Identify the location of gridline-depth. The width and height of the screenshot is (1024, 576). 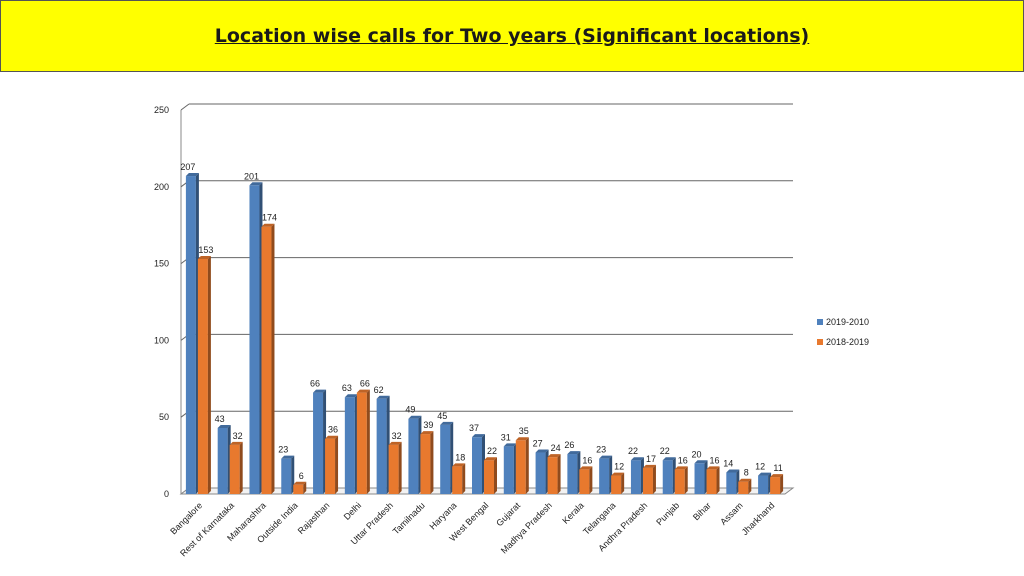
(185, 107).